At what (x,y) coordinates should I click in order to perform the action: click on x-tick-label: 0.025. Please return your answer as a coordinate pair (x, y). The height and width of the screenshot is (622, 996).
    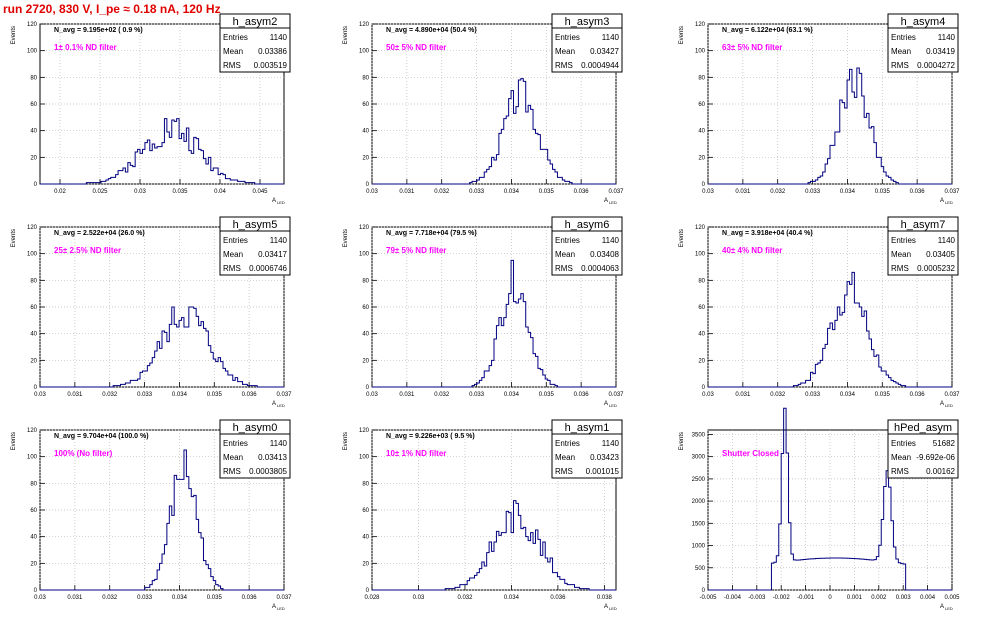
    Looking at the image, I should click on (100, 192).